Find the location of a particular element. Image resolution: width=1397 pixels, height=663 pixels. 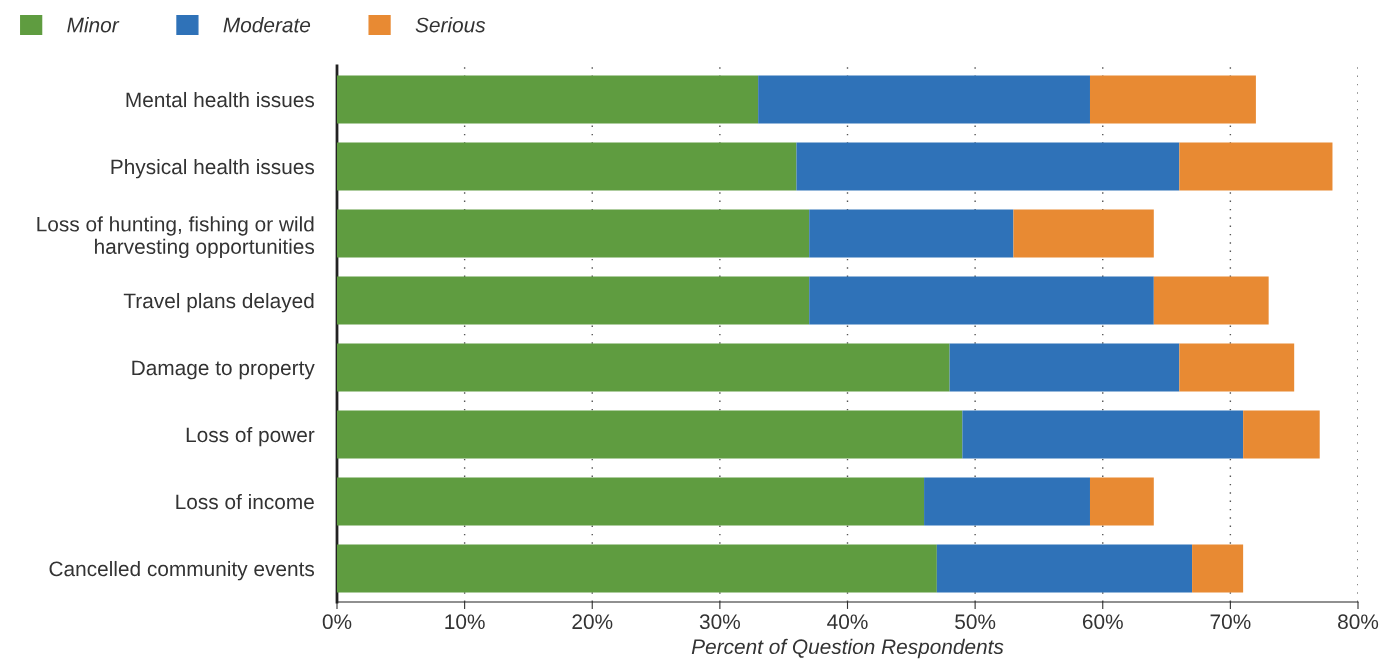

legend-label: Serious is located at coordinates (450, 25).